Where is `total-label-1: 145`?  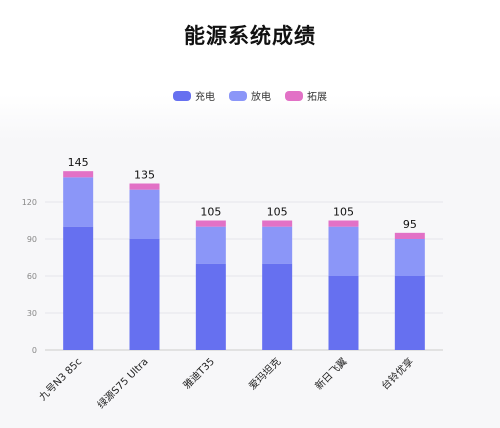
total-label-1: 145 is located at coordinates (78, 162).